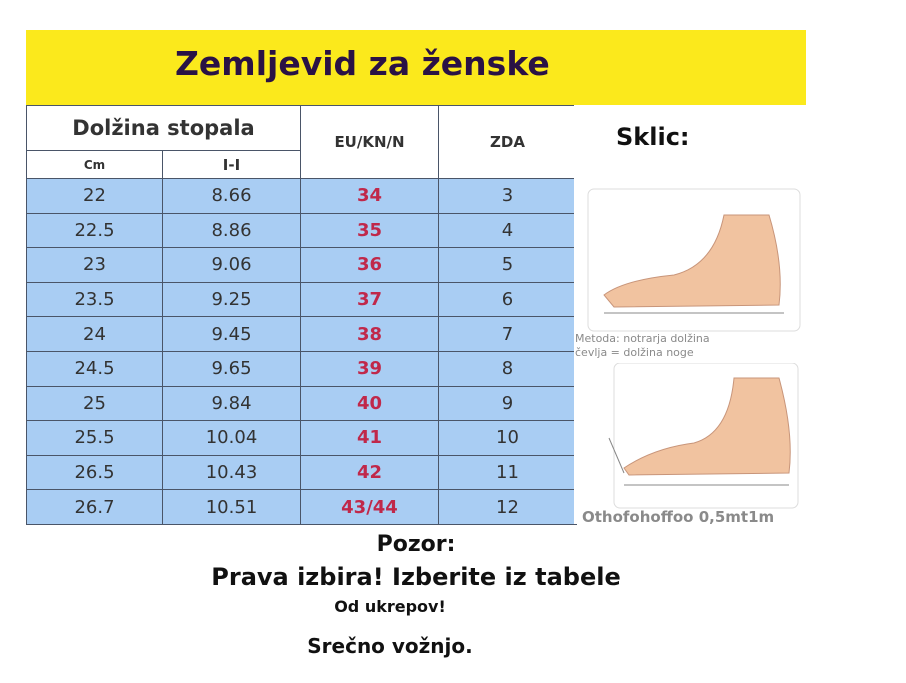 This screenshot has height=683, width=906. Describe the element at coordinates (390, 646) in the screenshot. I see `closing-text: Srečno vožnjo.` at that location.